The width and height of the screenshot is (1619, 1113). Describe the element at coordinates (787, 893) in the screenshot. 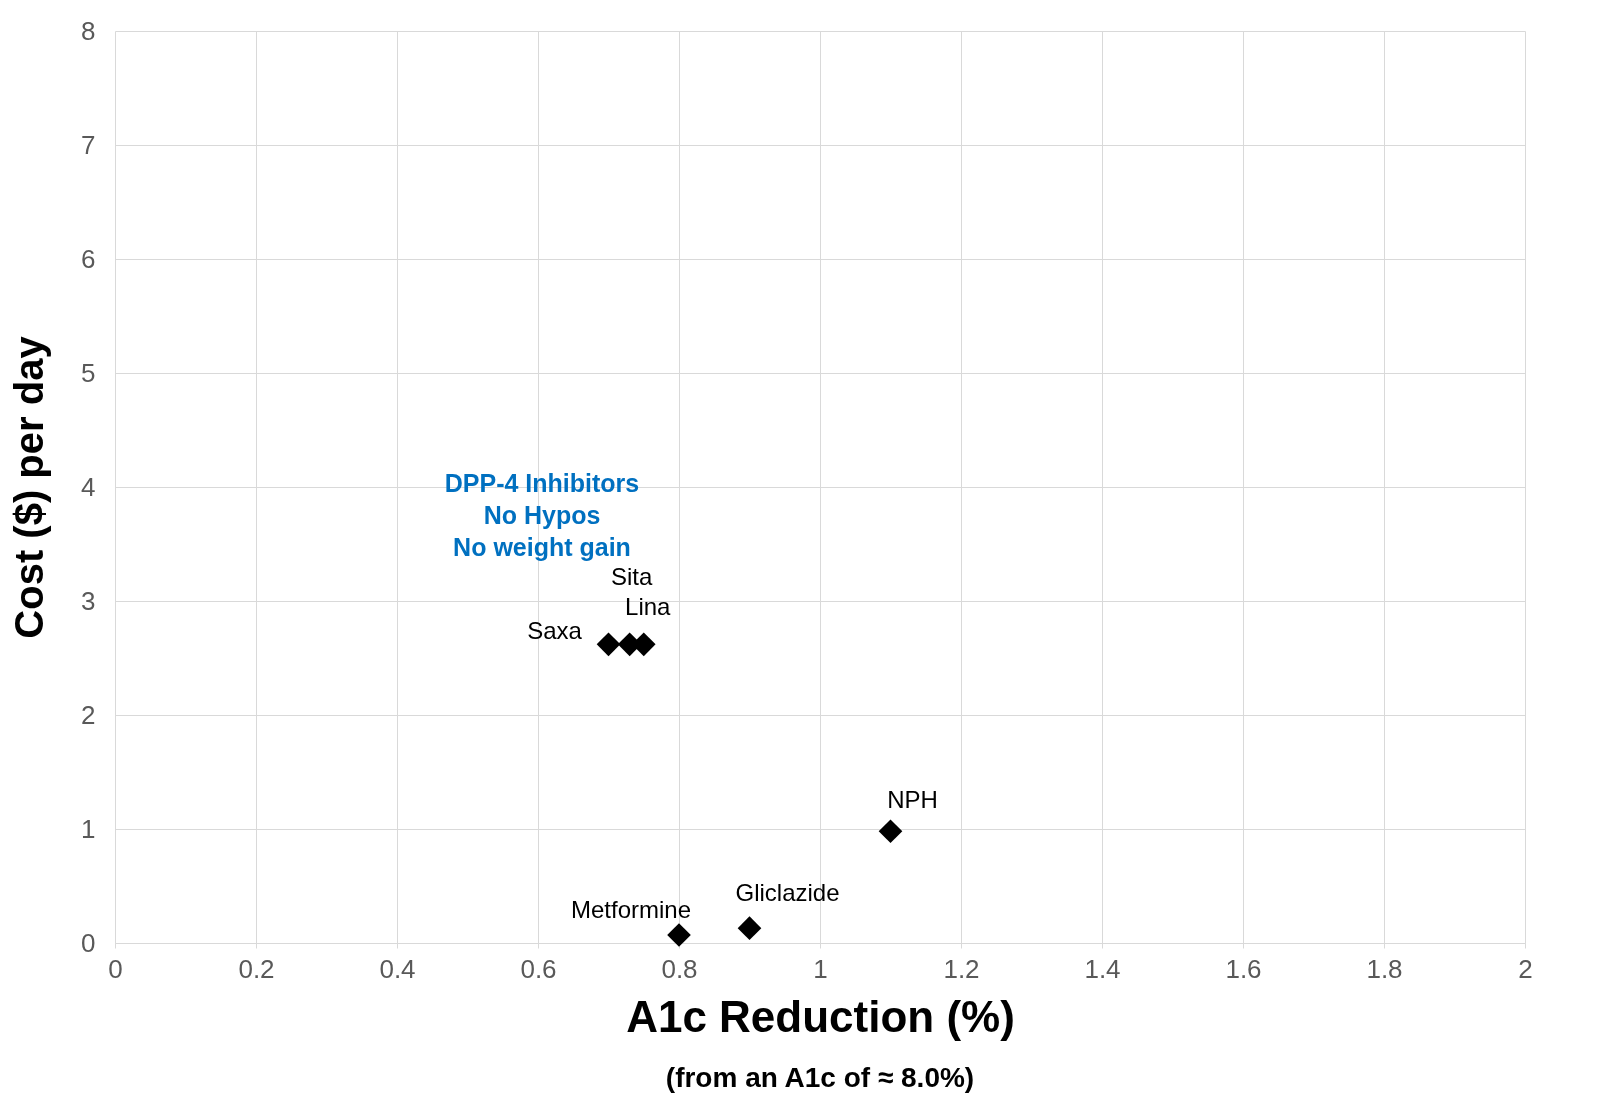

I see `series-label: Gliclazide` at that location.